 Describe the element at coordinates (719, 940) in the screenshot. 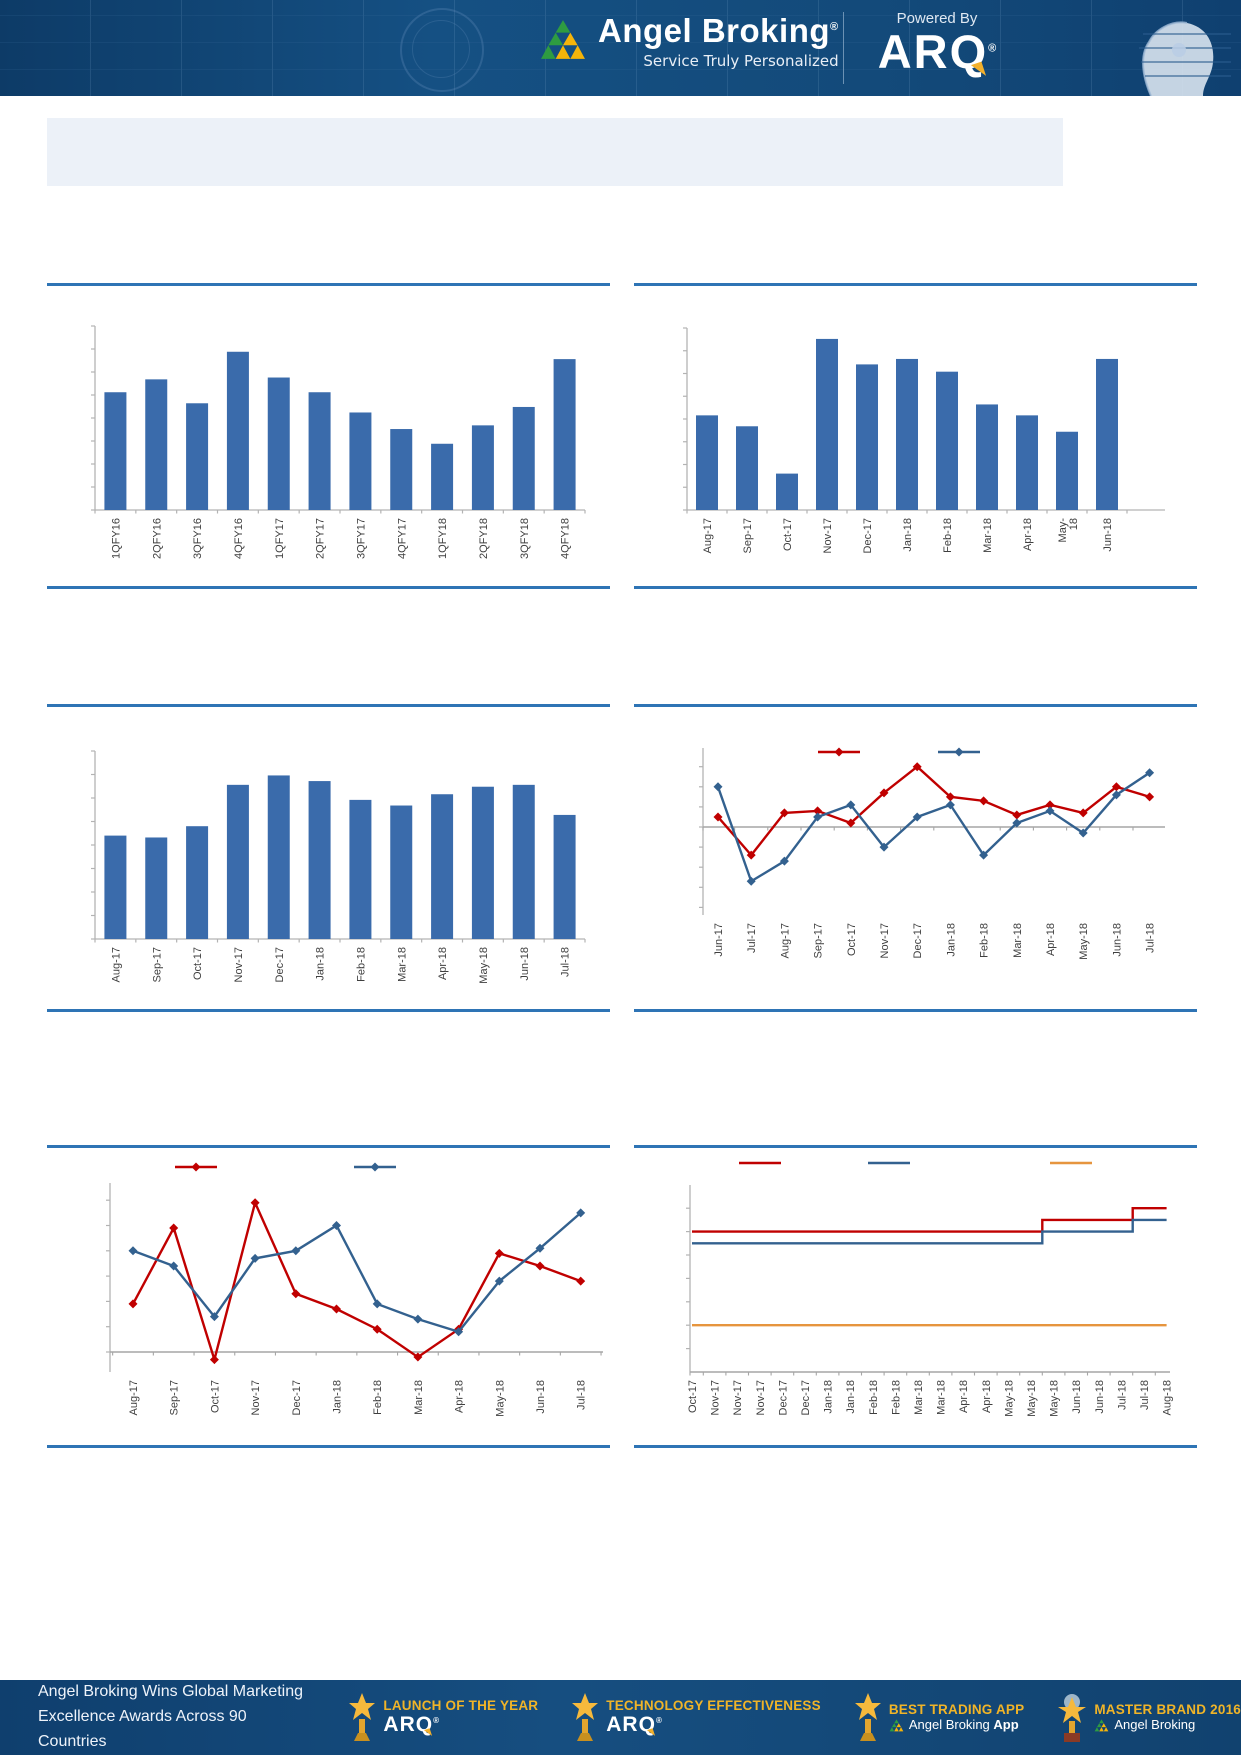

I see `x-axis-label: Jun-17` at that location.